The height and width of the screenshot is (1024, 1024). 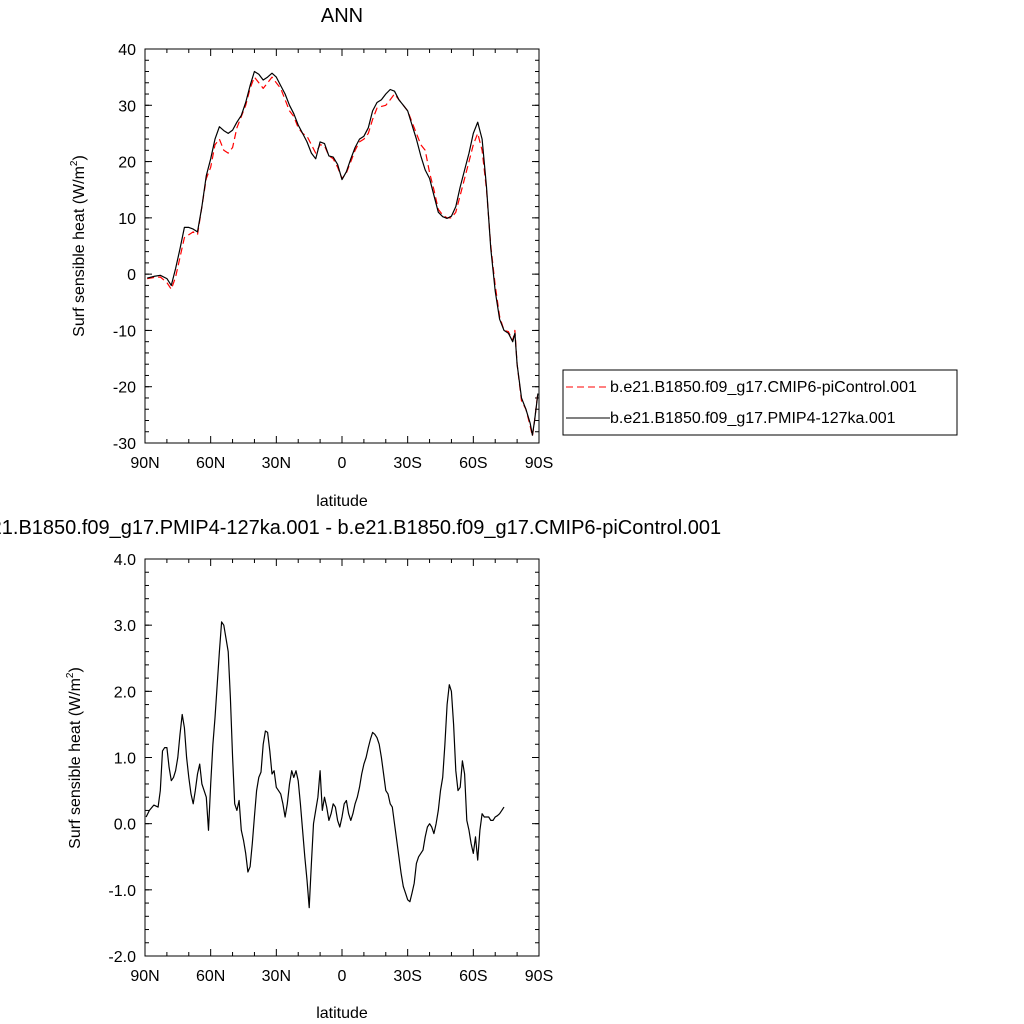 What do you see at coordinates (125, 560) in the screenshot?
I see `bottom-y-tick-label: 4.0` at bounding box center [125, 560].